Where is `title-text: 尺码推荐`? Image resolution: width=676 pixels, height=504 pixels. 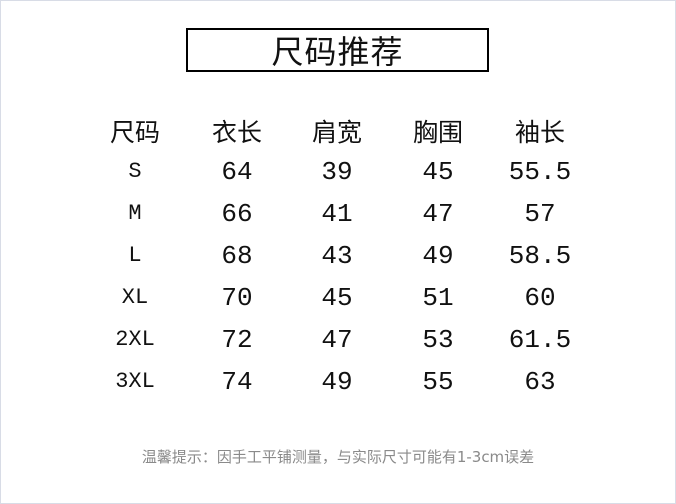
title-text: 尺码推荐 is located at coordinates (337, 52).